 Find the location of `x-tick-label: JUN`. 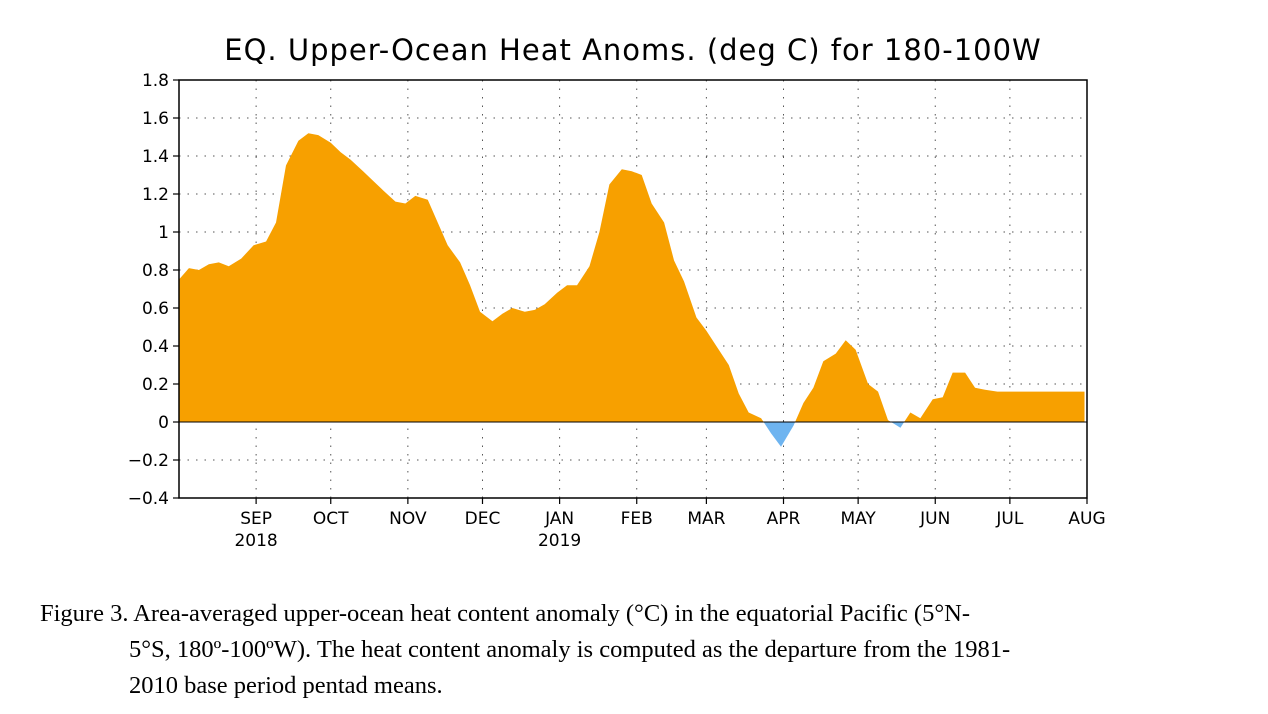

x-tick-label: JUN is located at coordinates (934, 519).